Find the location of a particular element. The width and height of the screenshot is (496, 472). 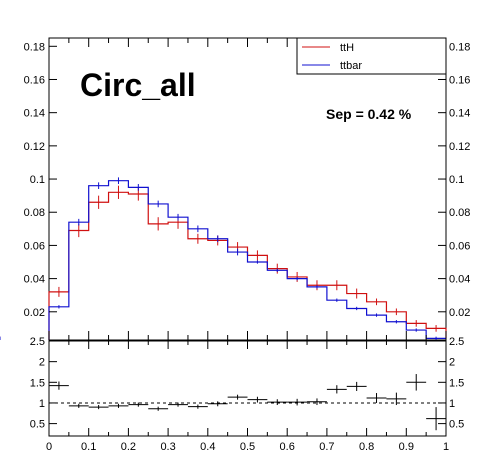

y-tick-label-left: 0.08 is located at coordinates (34, 213).